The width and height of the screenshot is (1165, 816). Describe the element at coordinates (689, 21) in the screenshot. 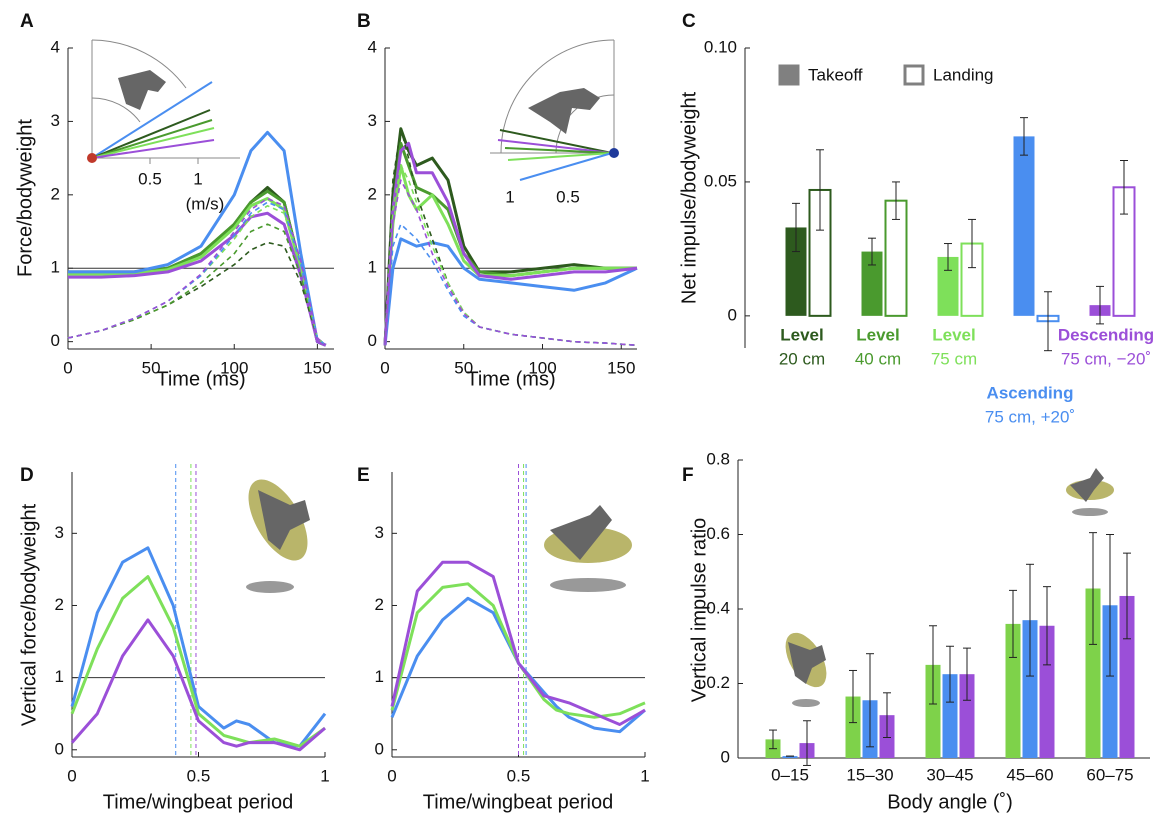

I see `panel-letter: C` at that location.